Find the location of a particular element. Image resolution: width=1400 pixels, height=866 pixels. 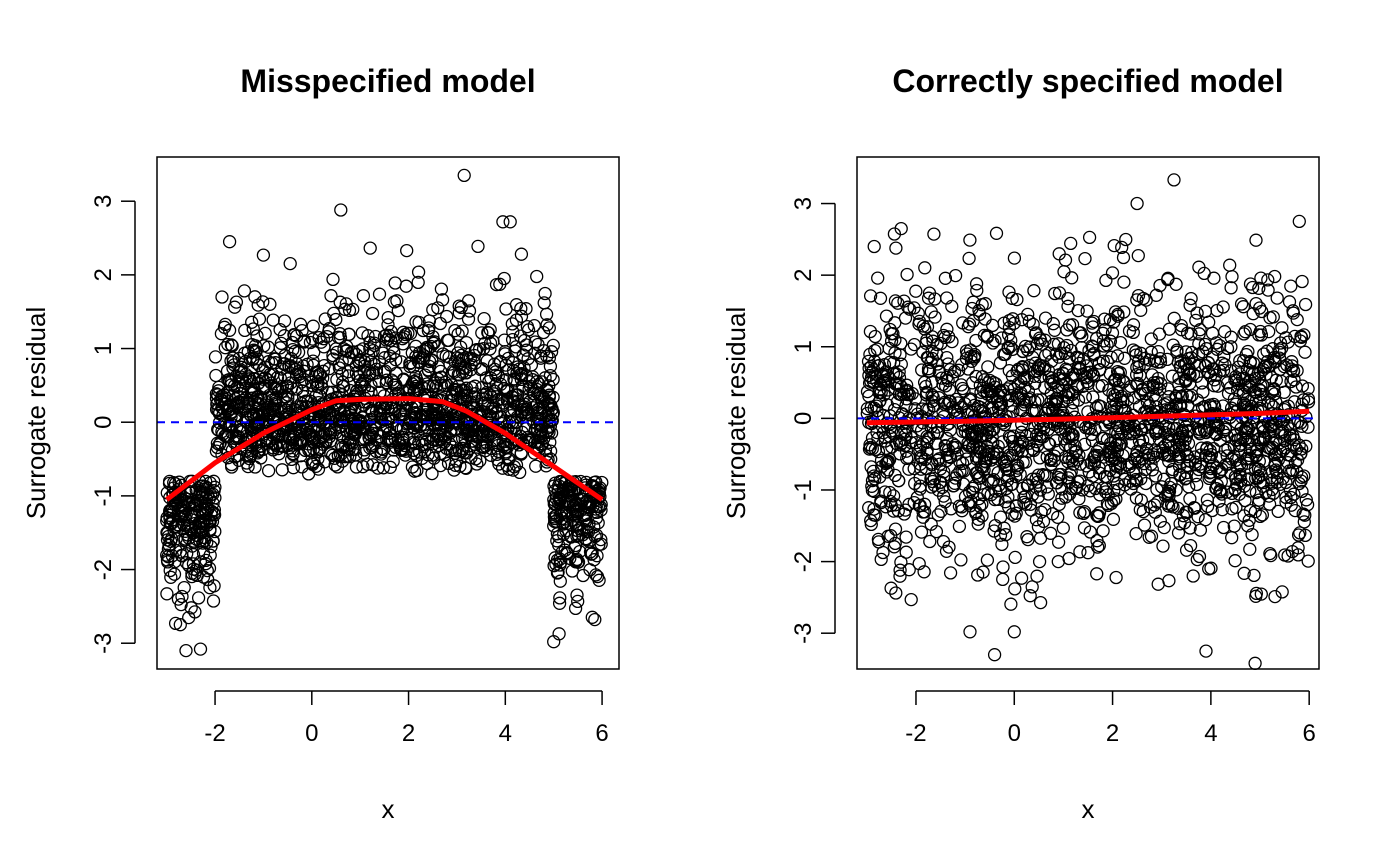

x-axis: -2 0 2 4 6 is located at coordinates (1110, 718).